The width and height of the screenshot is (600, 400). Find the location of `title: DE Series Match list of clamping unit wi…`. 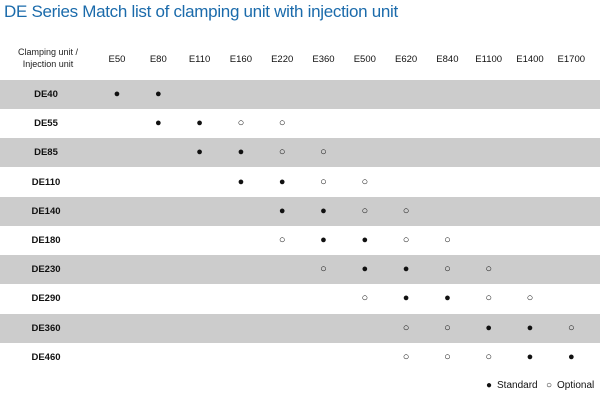

title: DE Series Match list of clamping unit wi… is located at coordinates (201, 11).